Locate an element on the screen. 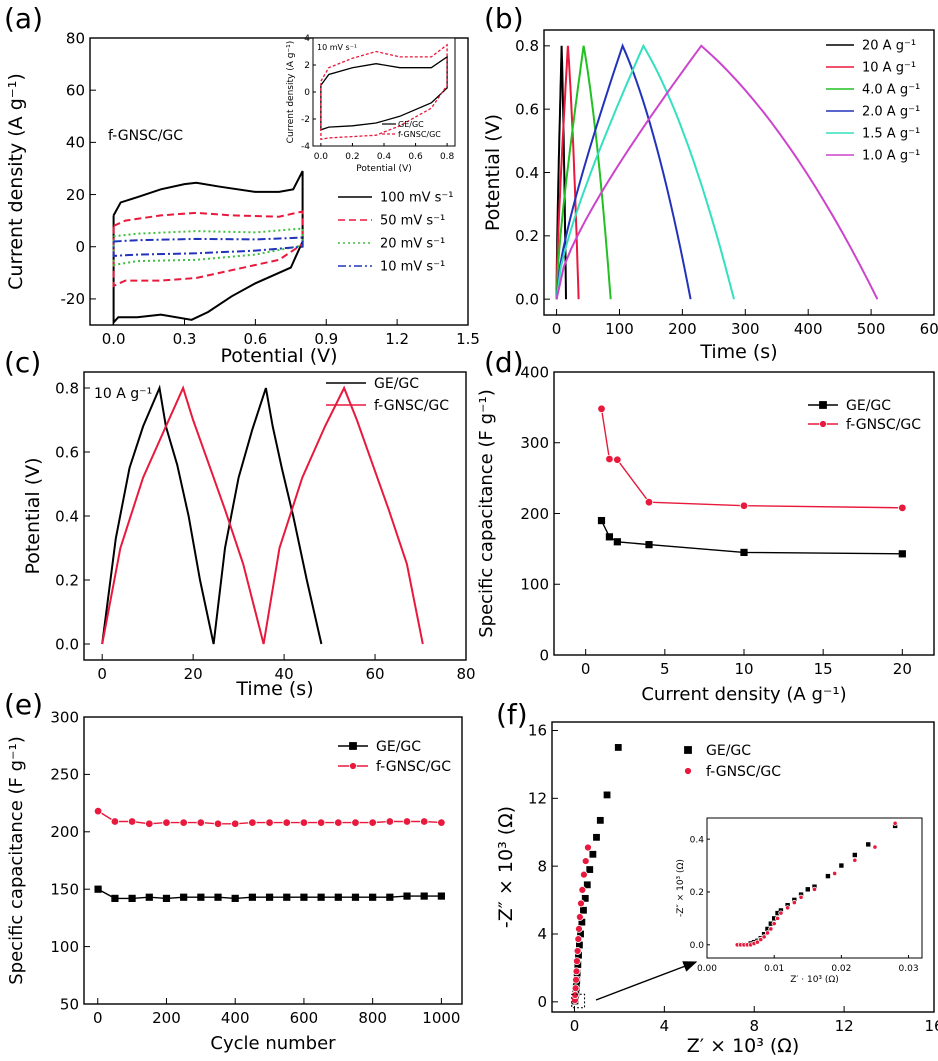 The height and width of the screenshot is (1061, 938). x-axis-label: Cycle number is located at coordinates (273, 1043).